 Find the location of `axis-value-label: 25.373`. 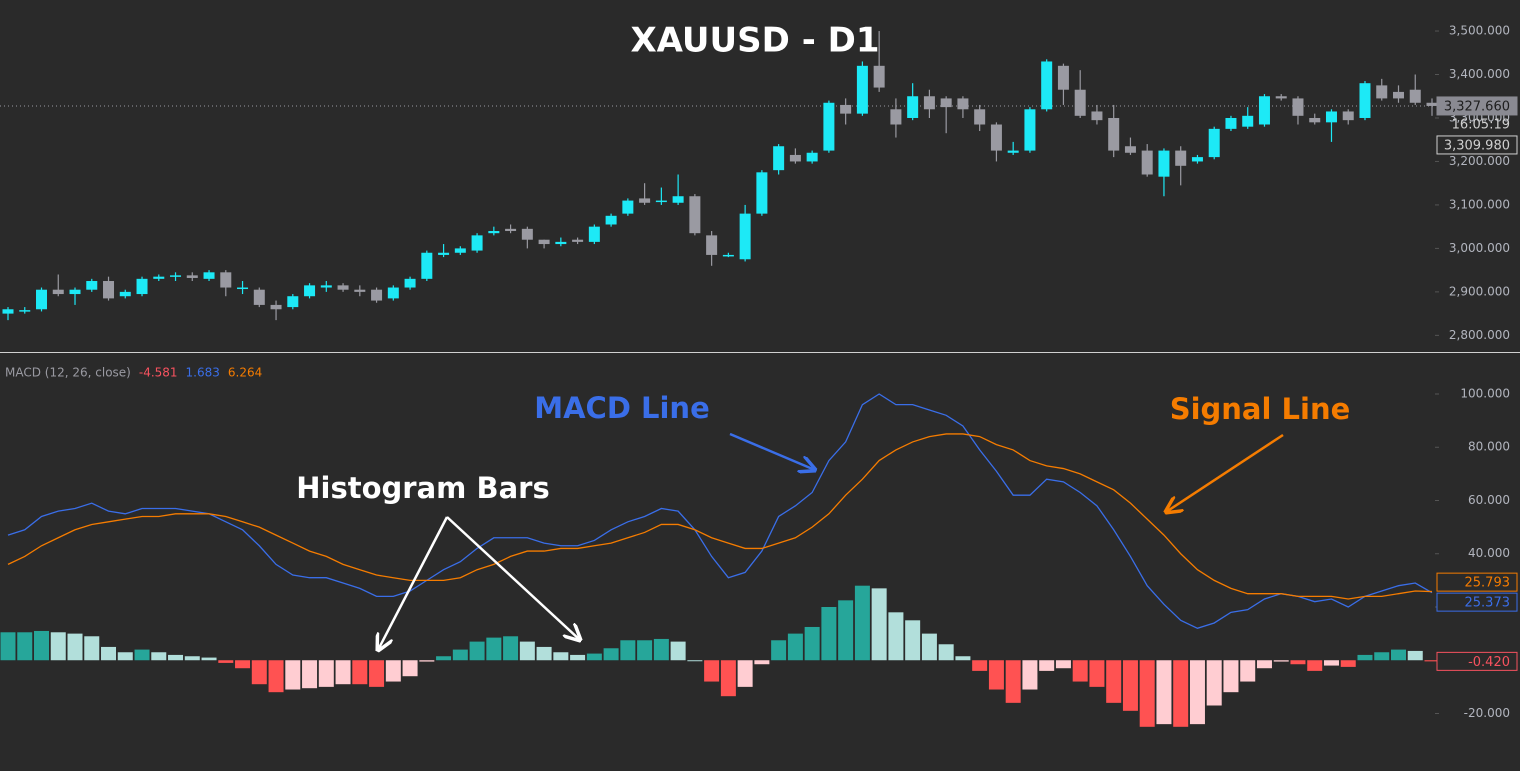

axis-value-label: 25.373 is located at coordinates (1488, 603).